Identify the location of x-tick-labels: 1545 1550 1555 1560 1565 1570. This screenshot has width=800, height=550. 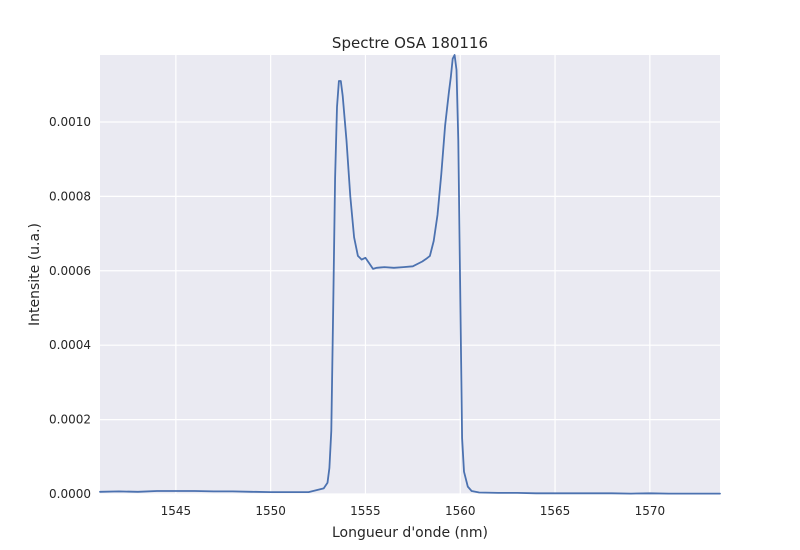
(413, 511).